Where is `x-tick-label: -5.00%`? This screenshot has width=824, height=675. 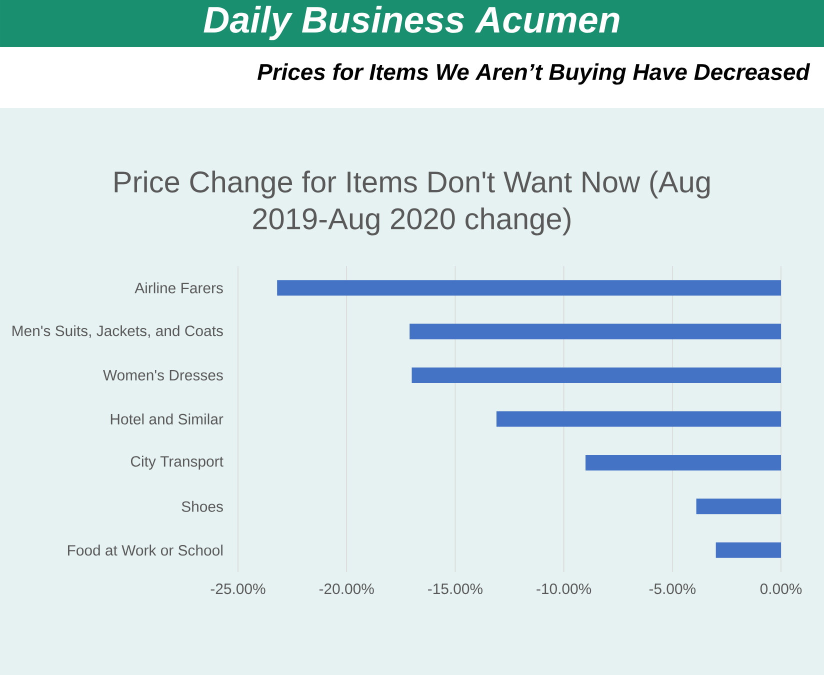 x-tick-label: -5.00% is located at coordinates (672, 589).